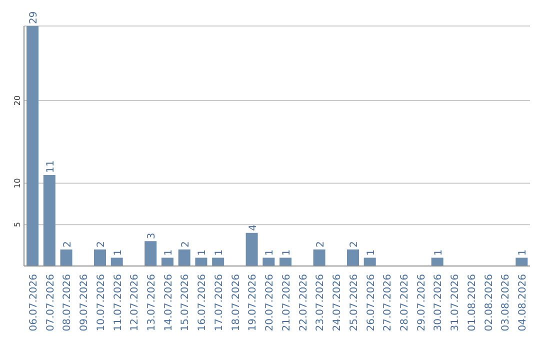 The image size is (540, 340). What do you see at coordinates (489, 303) in the screenshot?
I see `x-tick-label: 02.08.2026` at bounding box center [489, 303].